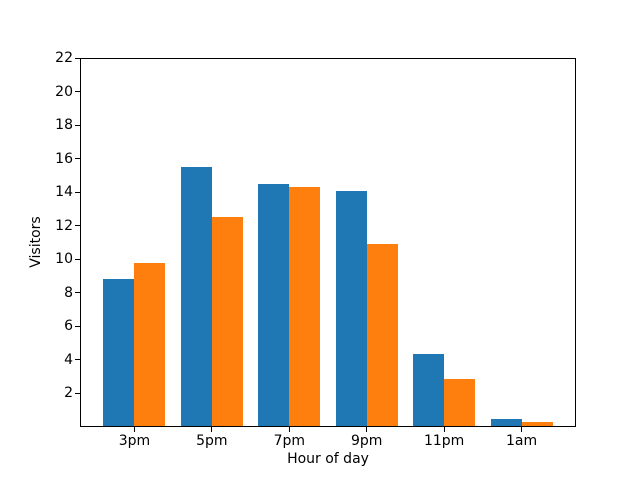 The width and height of the screenshot is (640, 480). Describe the element at coordinates (64, 192) in the screenshot. I see `y-tick-label: 14` at that location.